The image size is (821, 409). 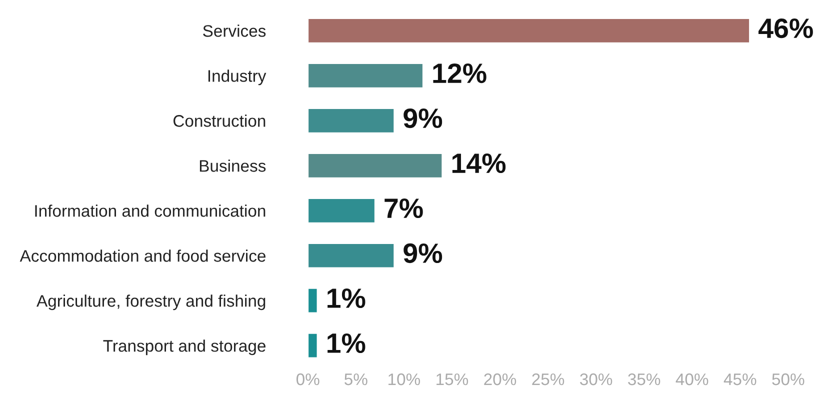 I want to click on x-tick-label: 30%, so click(x=596, y=379).